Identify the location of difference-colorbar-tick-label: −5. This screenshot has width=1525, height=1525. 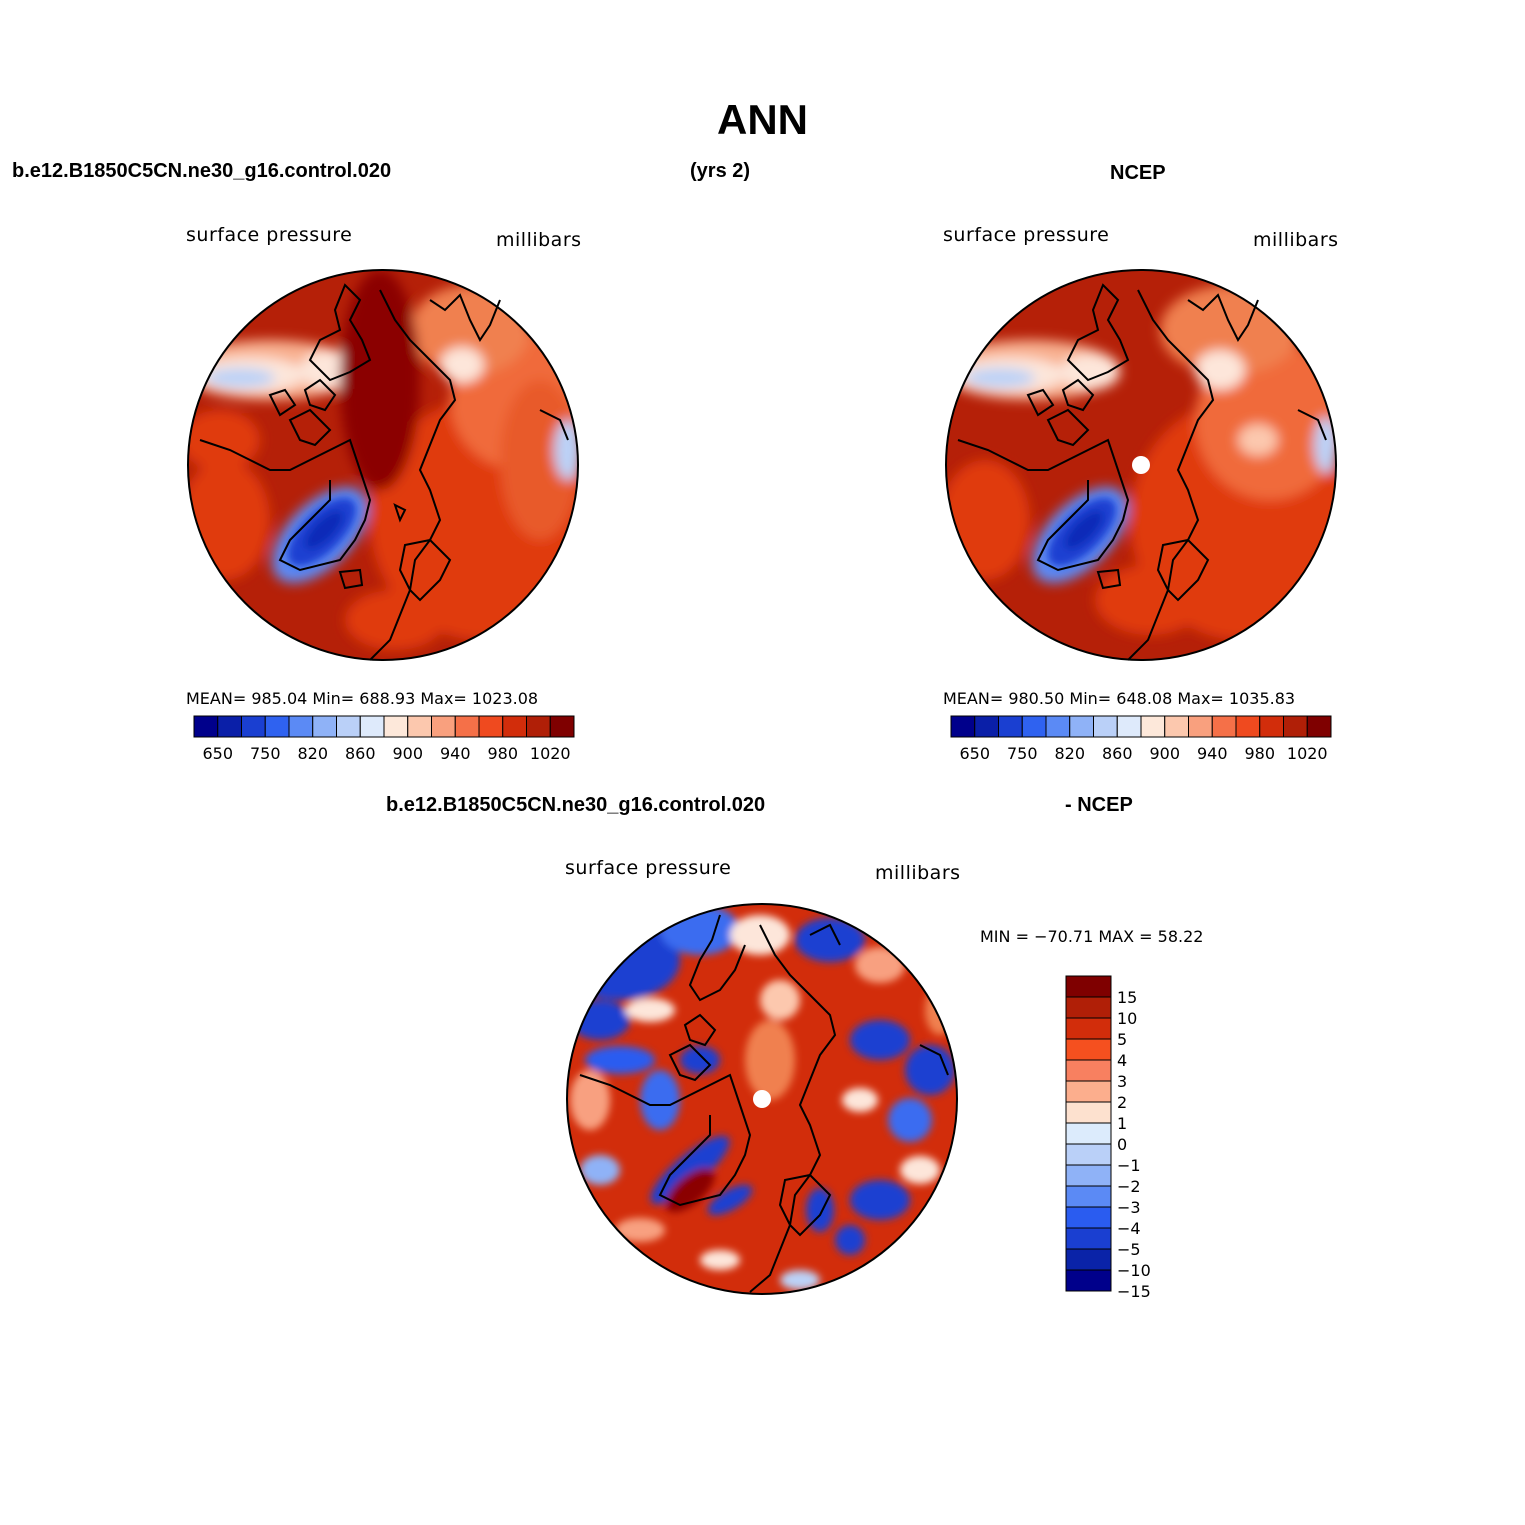
(1129, 1249).